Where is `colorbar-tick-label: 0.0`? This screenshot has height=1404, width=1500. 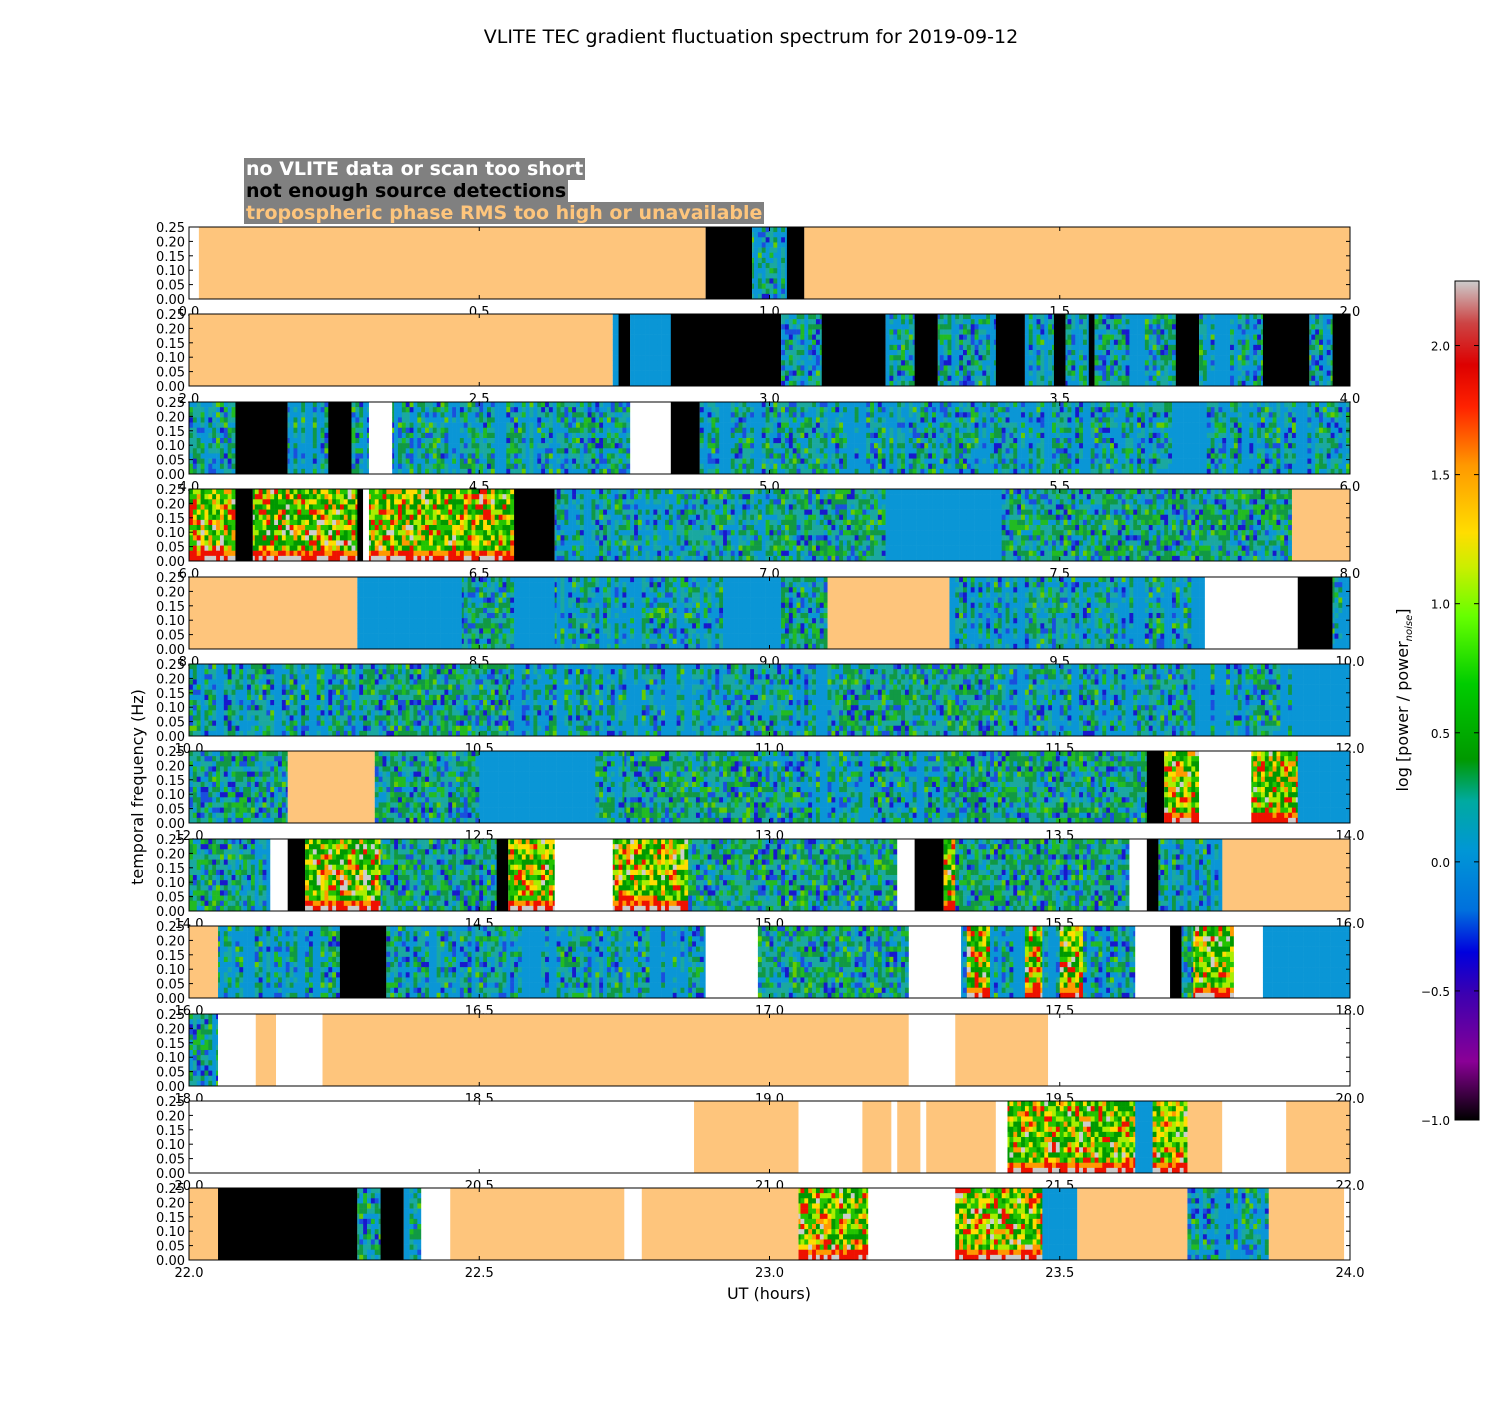 colorbar-tick-label: 0.0 is located at coordinates (1440, 863).